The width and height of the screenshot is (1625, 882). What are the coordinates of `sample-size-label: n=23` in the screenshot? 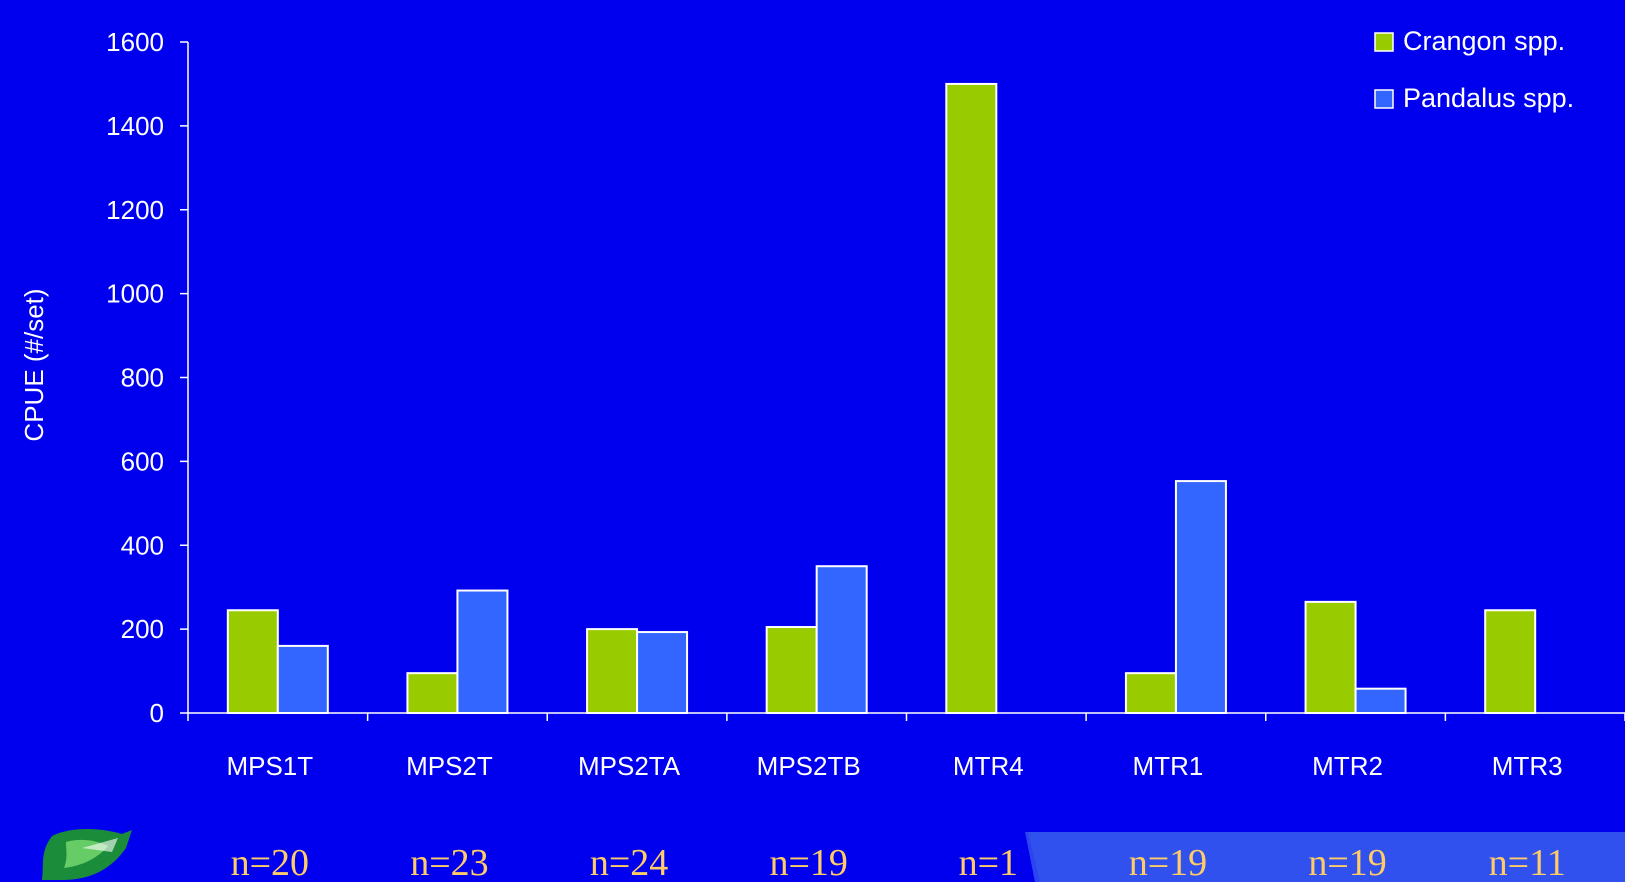 It's located at (449, 862).